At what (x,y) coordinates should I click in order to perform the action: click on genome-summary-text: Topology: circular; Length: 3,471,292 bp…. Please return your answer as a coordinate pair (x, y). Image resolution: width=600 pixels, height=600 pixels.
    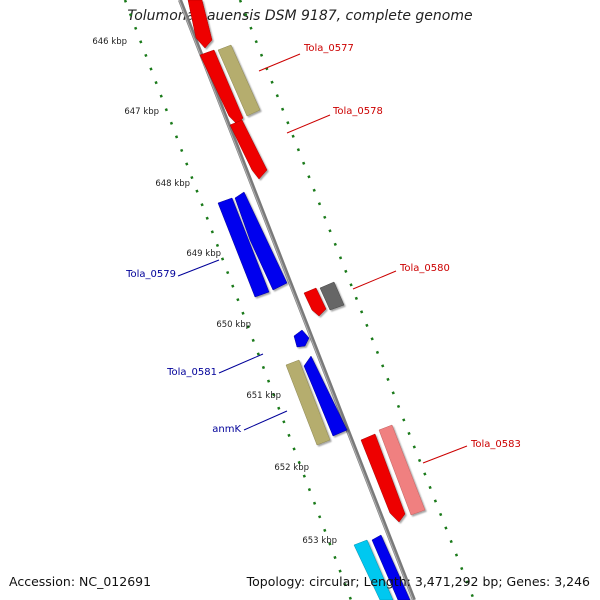
    Looking at the image, I should click on (418, 581).